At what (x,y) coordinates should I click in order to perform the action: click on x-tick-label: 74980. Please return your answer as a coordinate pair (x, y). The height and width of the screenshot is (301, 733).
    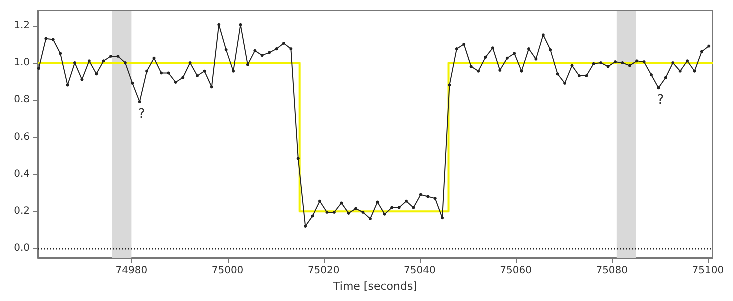
    Looking at the image, I should click on (132, 271).